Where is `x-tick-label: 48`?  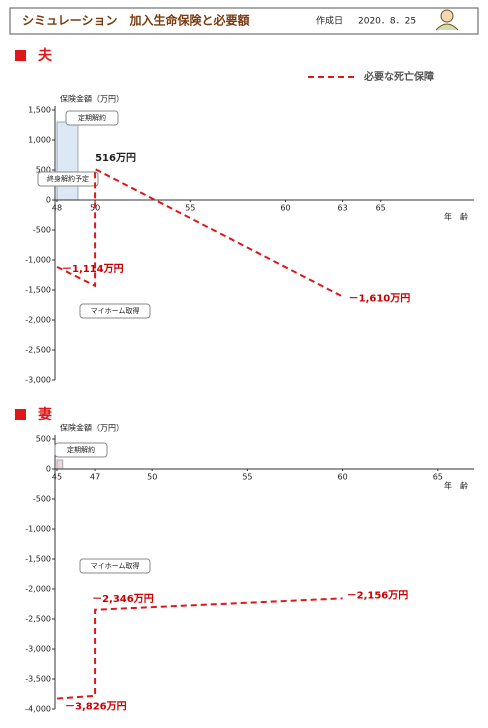 x-tick-label: 48 is located at coordinates (57, 208).